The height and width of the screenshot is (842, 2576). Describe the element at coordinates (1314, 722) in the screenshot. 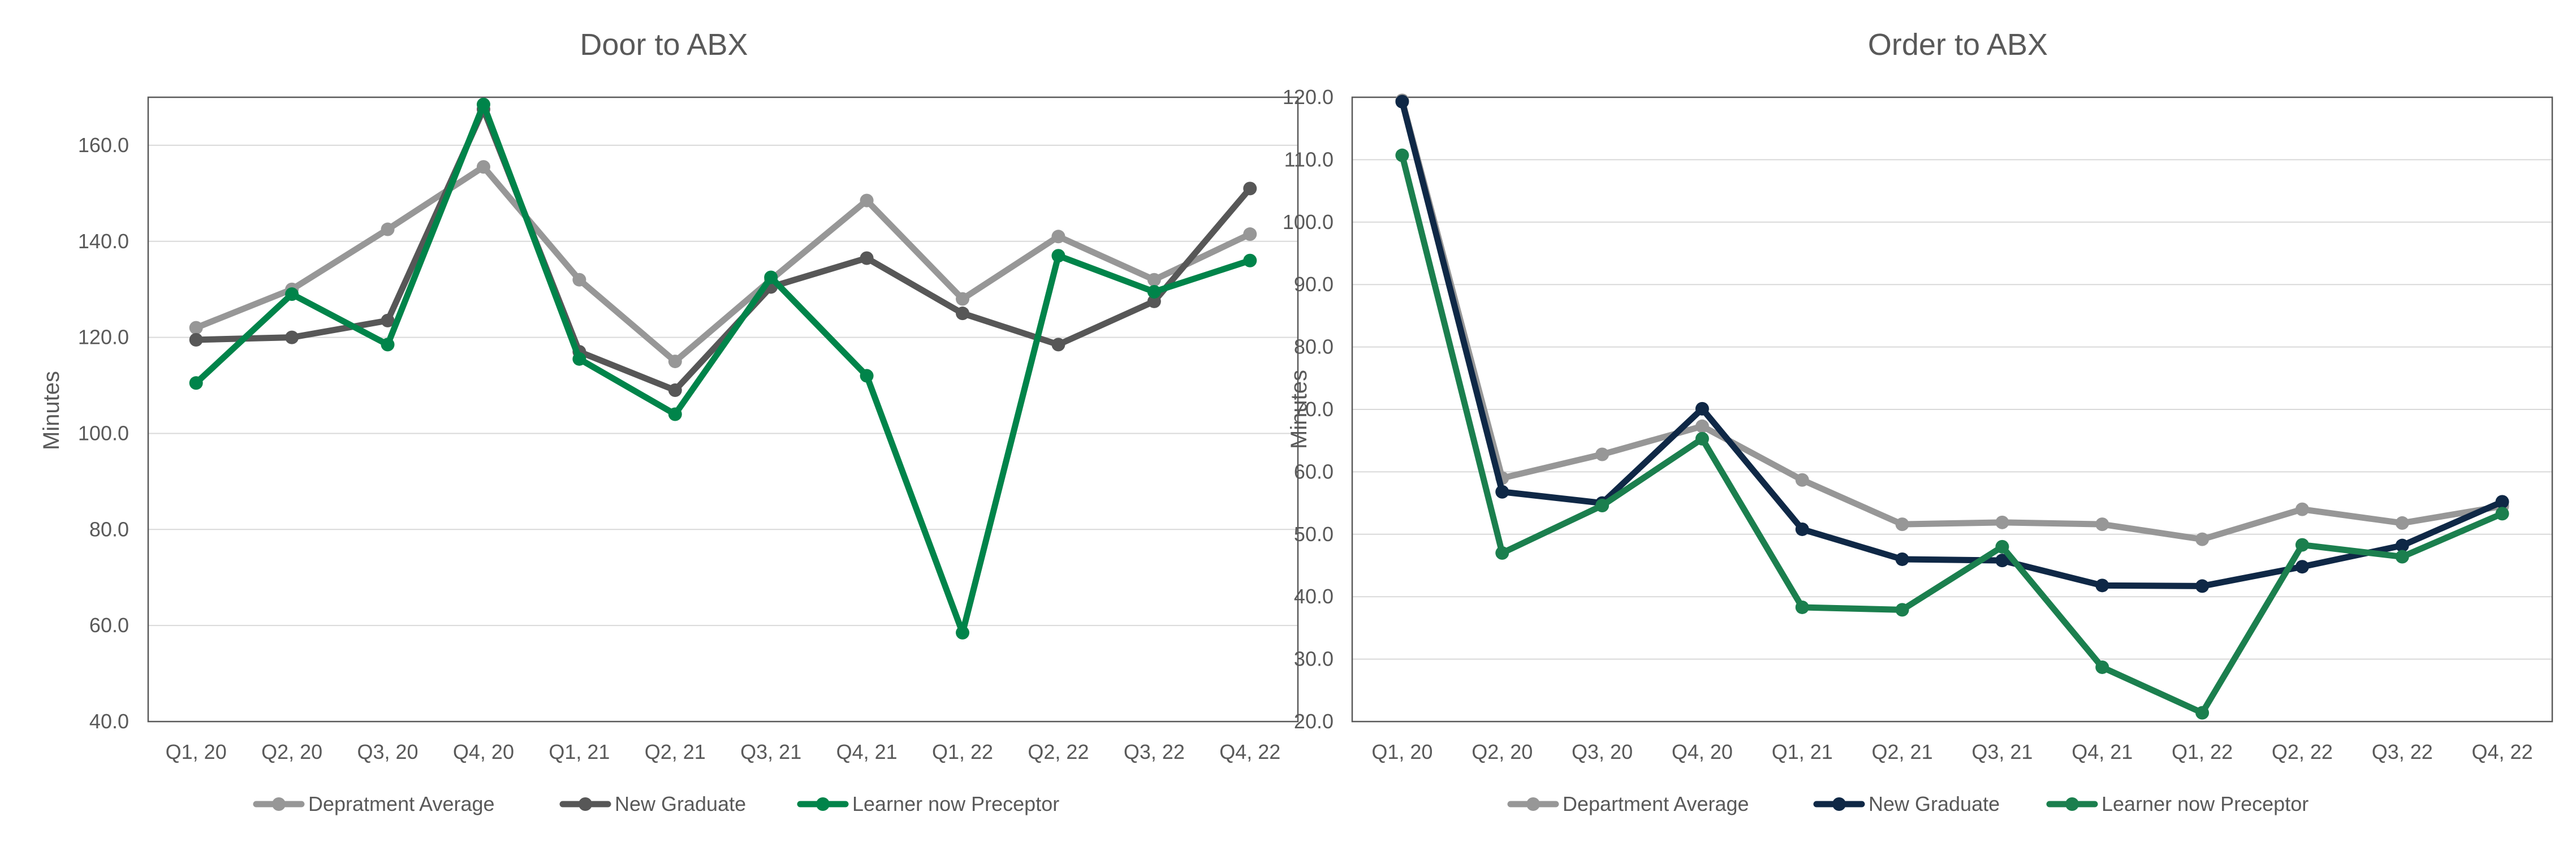

I see `y-tick-label: 20.0` at that location.